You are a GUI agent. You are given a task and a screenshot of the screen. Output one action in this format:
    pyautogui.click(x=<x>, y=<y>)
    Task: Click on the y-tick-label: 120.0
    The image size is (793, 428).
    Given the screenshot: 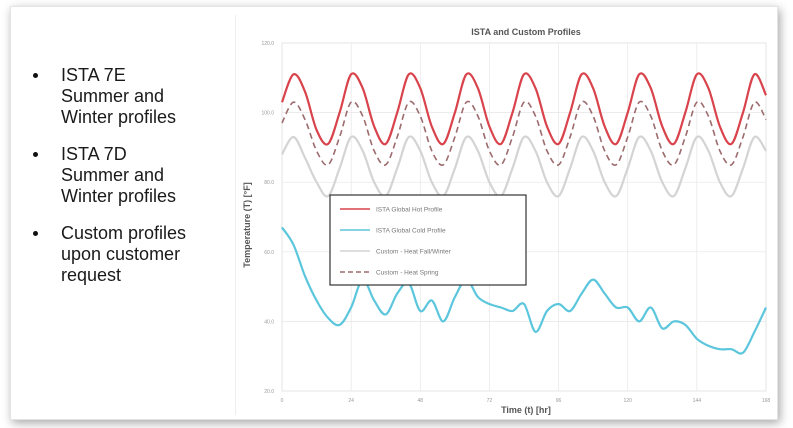 What is the action you would take?
    pyautogui.click(x=267, y=44)
    